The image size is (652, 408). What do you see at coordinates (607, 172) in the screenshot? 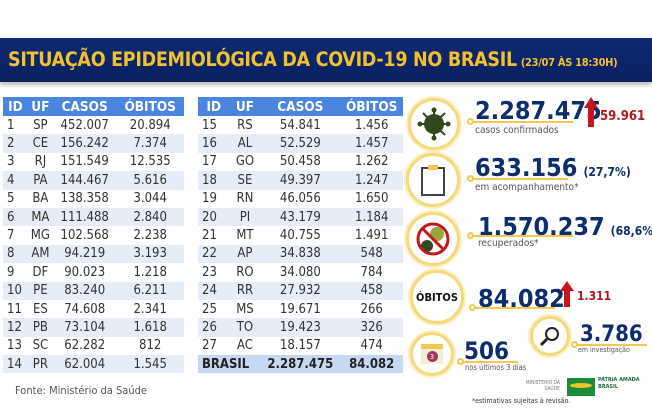
I see `monitoring-pct: (27,7%)` at bounding box center [607, 172].